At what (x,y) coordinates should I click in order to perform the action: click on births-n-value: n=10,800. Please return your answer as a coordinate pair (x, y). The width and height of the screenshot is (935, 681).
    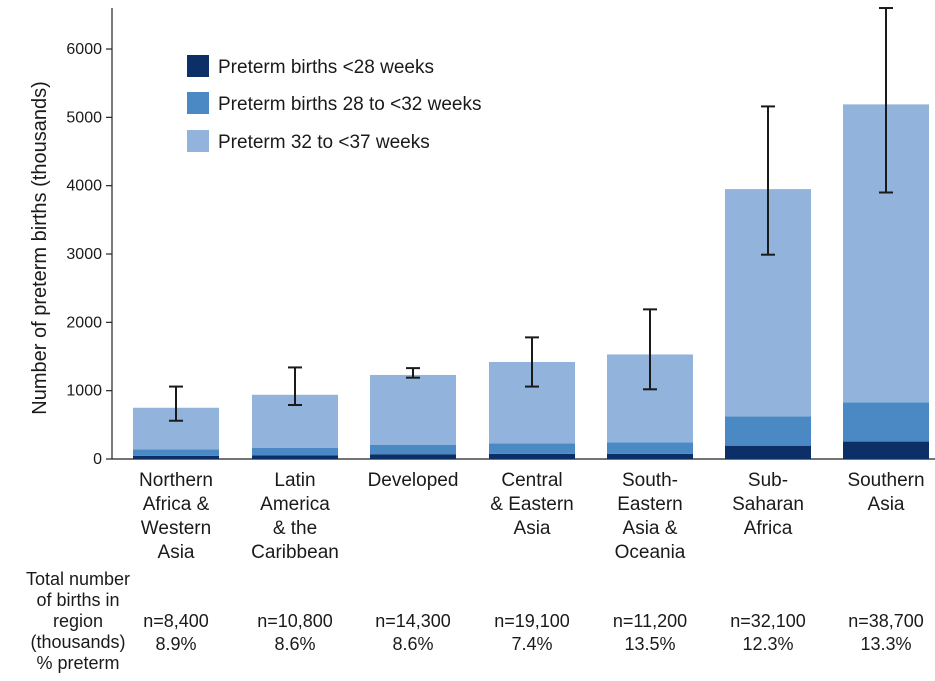
    Looking at the image, I should click on (295, 621).